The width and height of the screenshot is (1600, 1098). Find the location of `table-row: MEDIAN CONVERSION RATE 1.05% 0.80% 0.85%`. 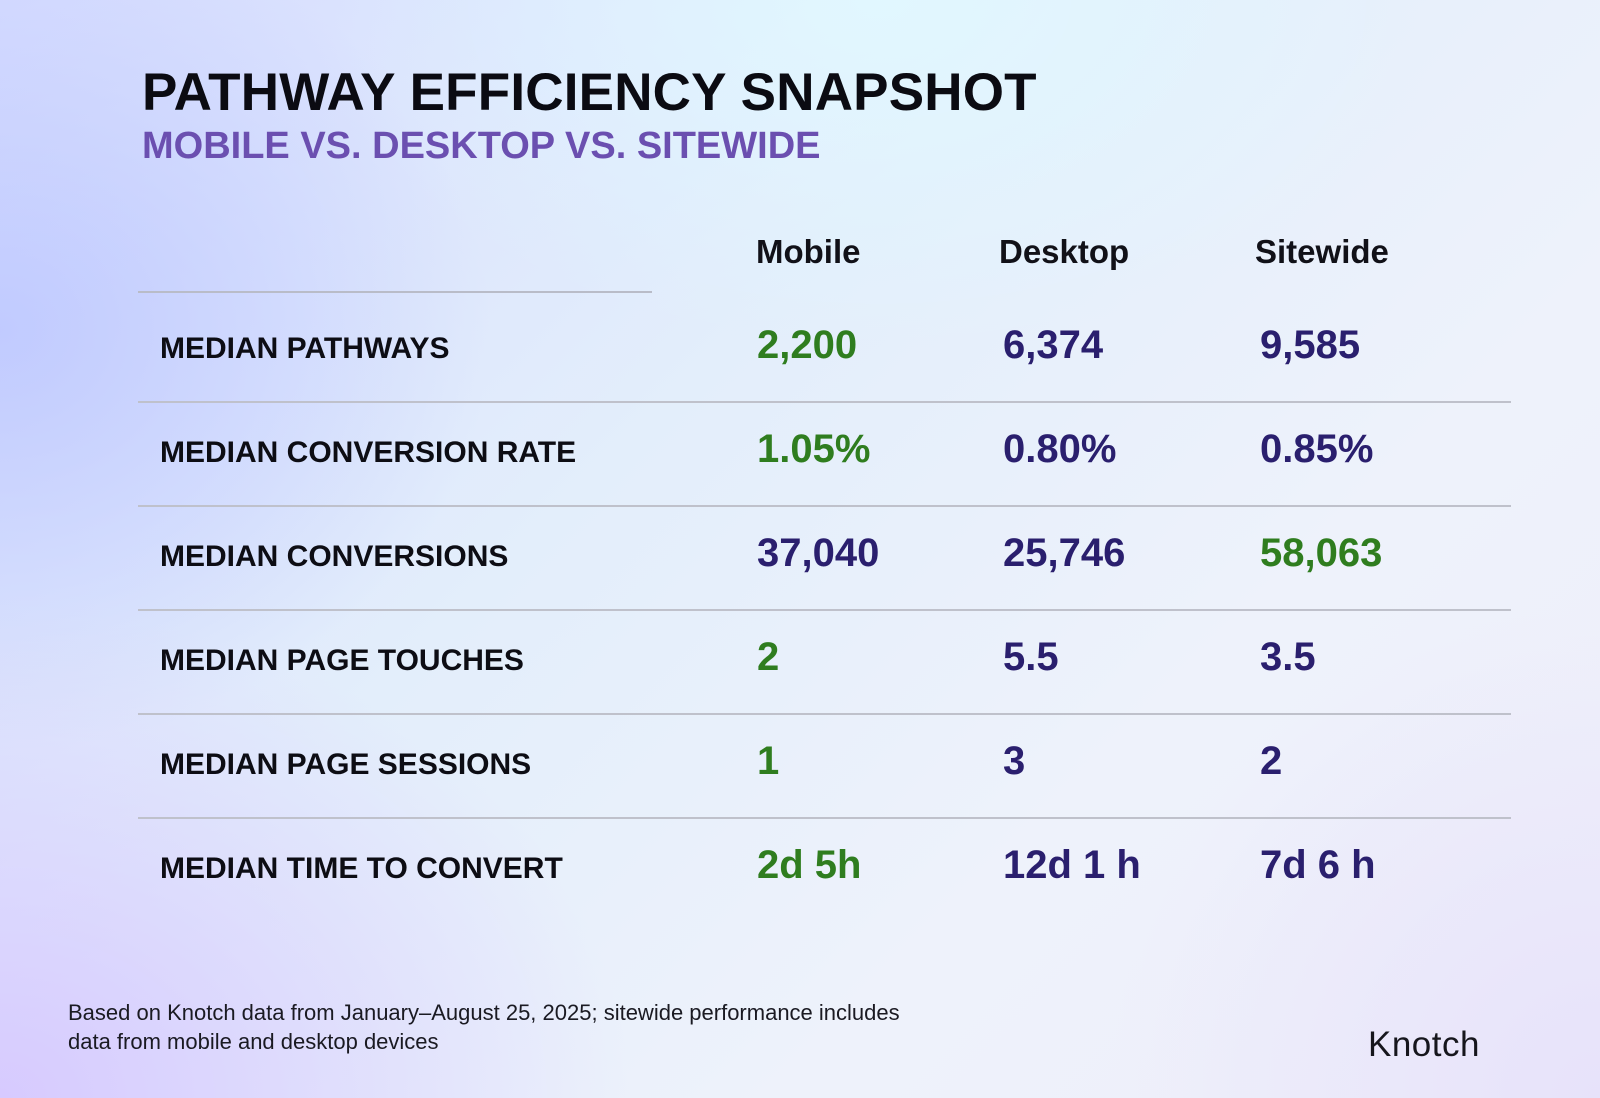

table-row: MEDIAN CONVERSION RATE 1.05% 0.80% 0.85% is located at coordinates (800, 455).